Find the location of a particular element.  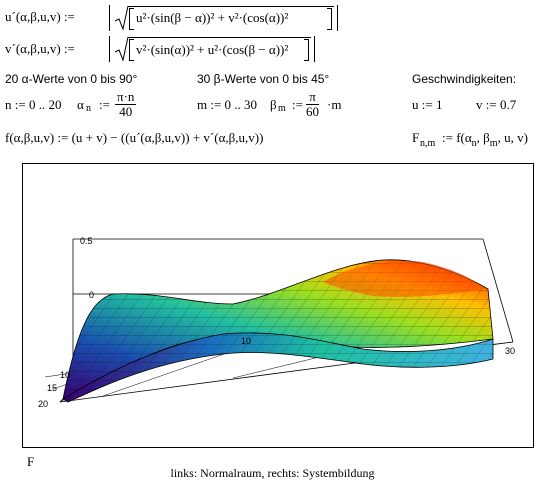

alpha-fraction: π·n 40 is located at coordinates (126, 104).